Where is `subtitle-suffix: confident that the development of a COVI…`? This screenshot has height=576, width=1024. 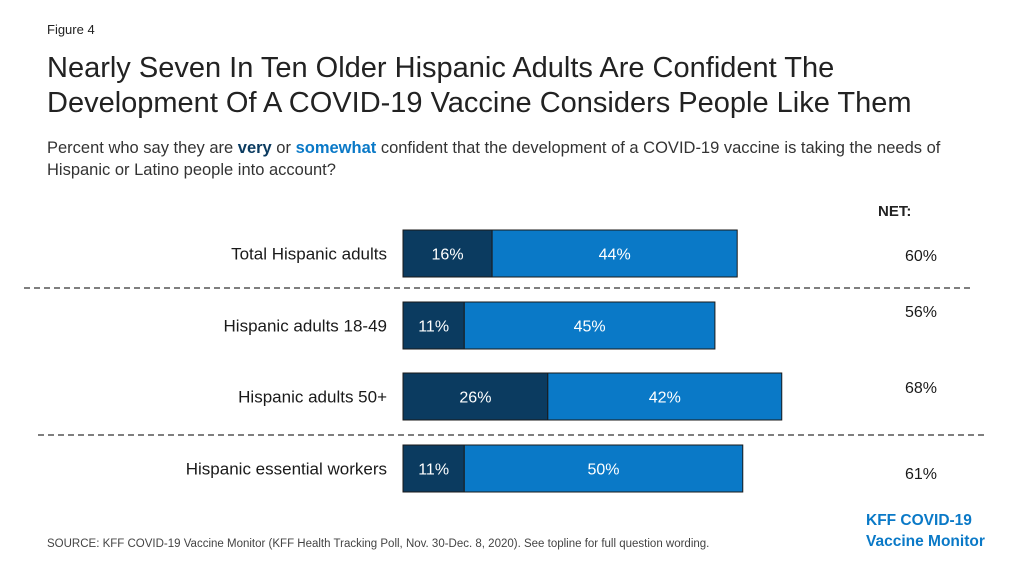 subtitle-suffix: confident that the development of a COVI… is located at coordinates (494, 159).